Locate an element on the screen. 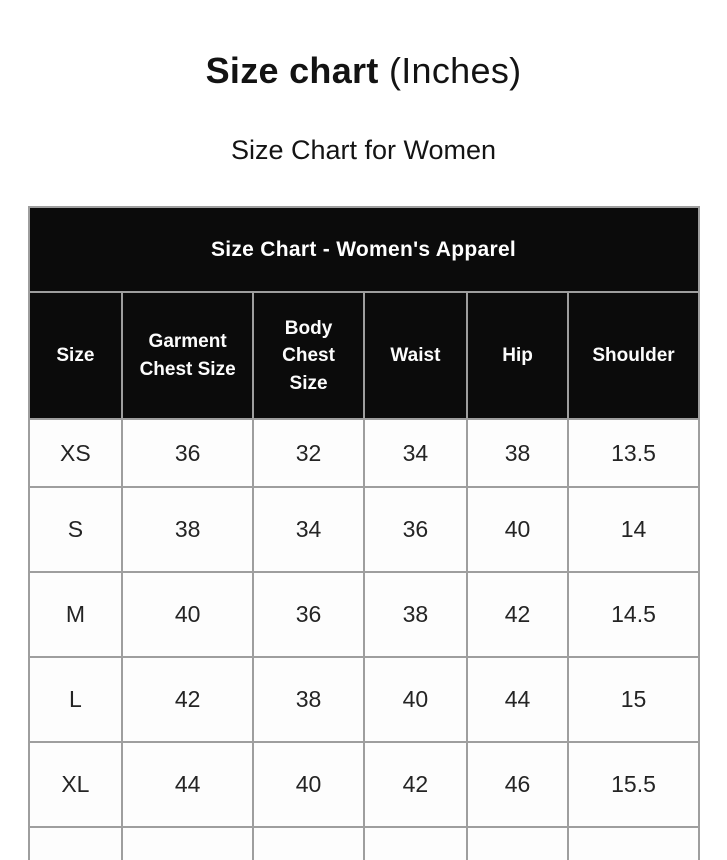 This screenshot has width=727, height=860. table-row-s: S 38 34 36 40 14 is located at coordinates (363, 530).